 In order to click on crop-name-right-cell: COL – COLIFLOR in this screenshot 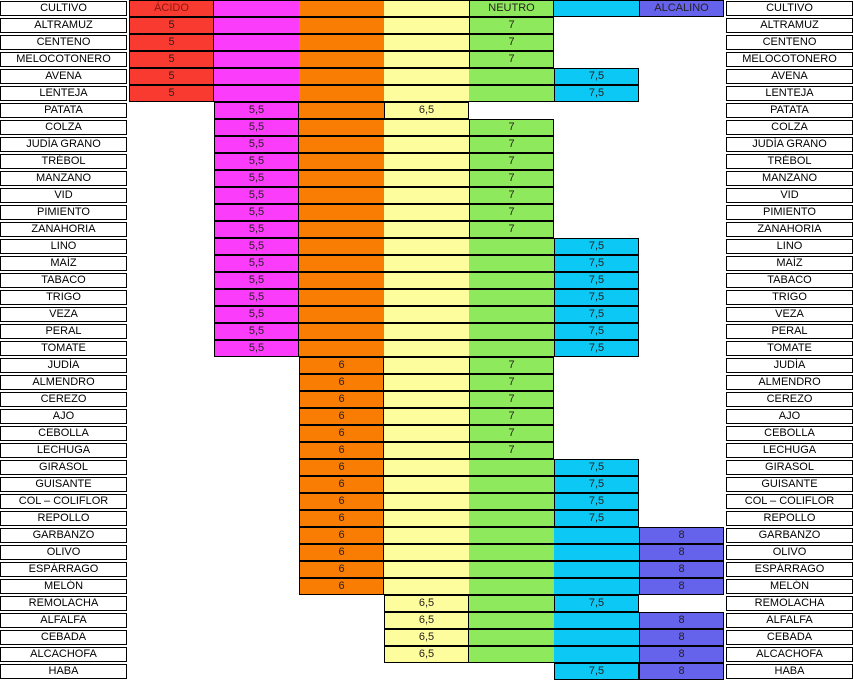, I will do `click(789, 501)`.